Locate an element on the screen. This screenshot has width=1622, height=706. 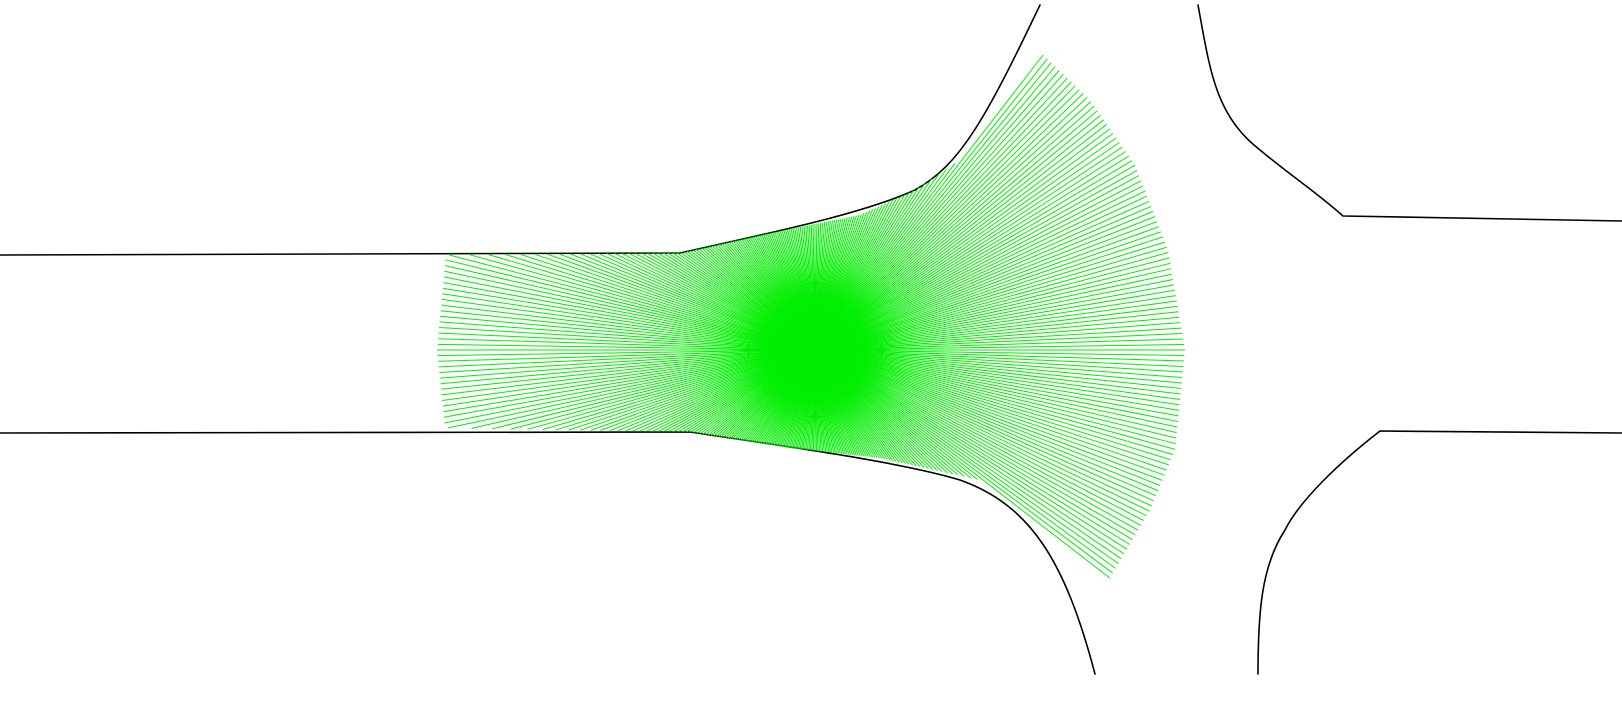
road-edge-bottom-right is located at coordinates (1439, 552).